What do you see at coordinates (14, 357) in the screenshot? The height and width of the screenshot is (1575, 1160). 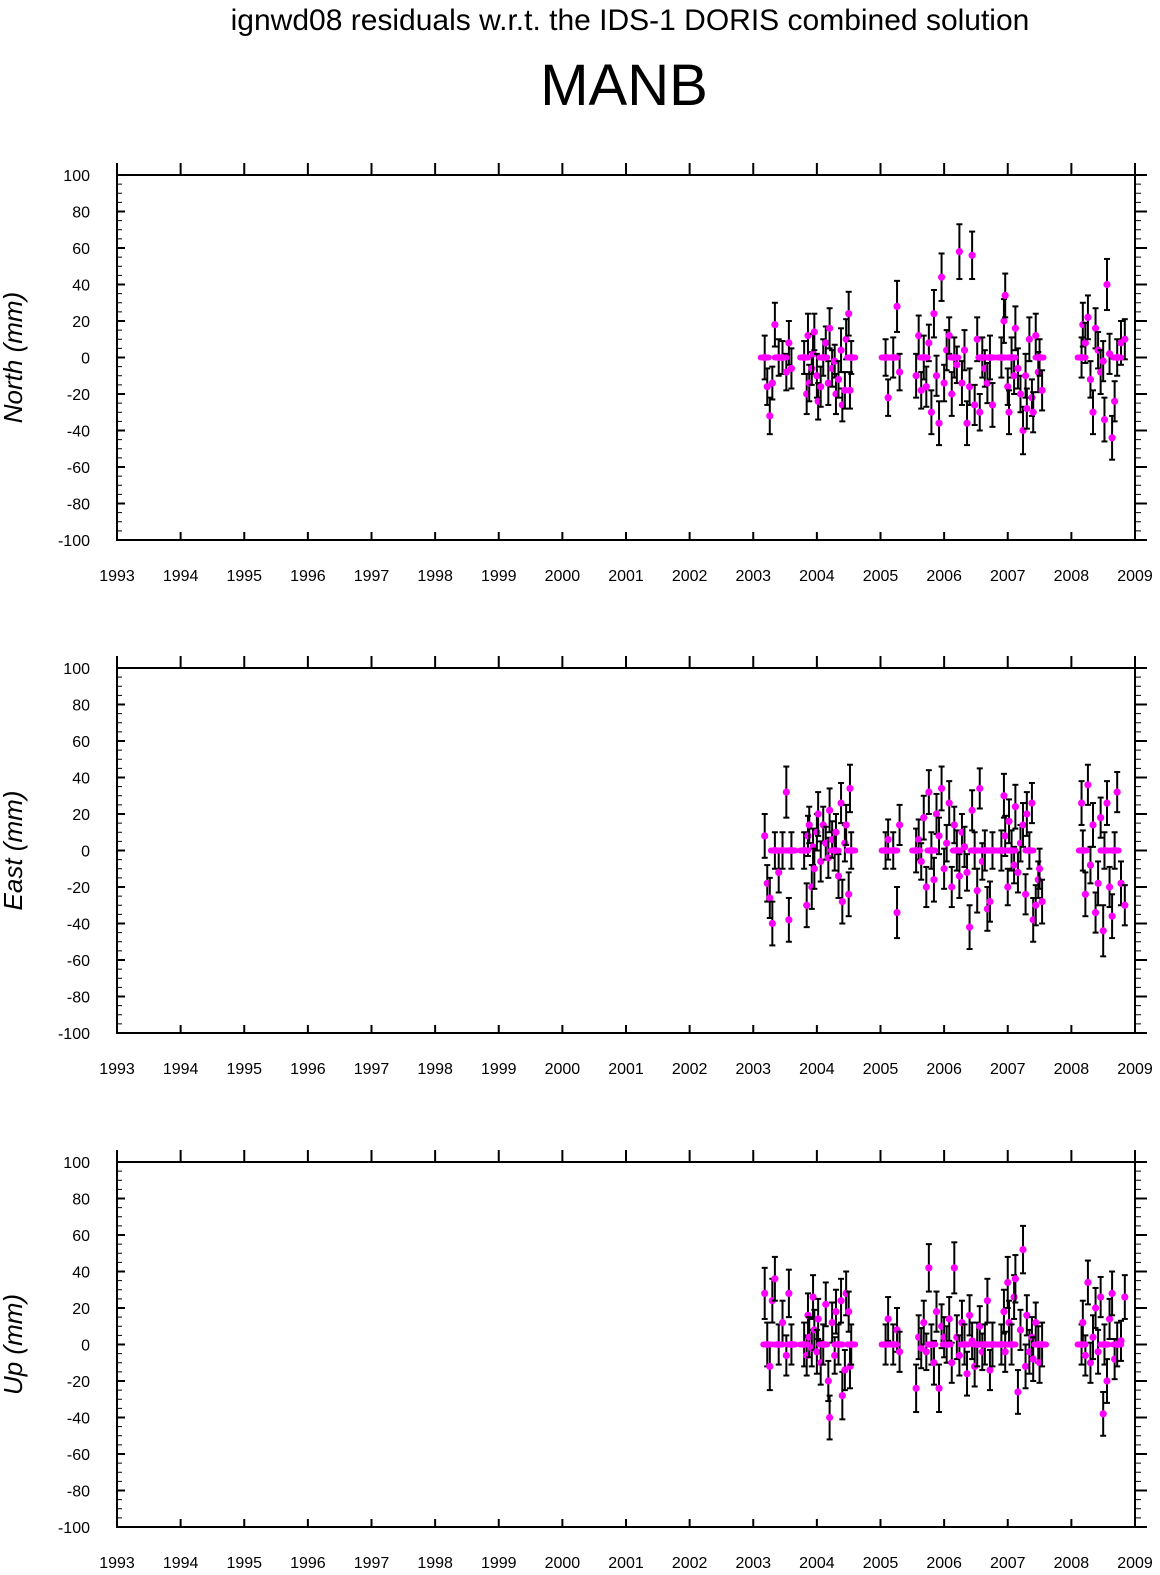 I see `y-axis-label: North (mm)` at bounding box center [14, 357].